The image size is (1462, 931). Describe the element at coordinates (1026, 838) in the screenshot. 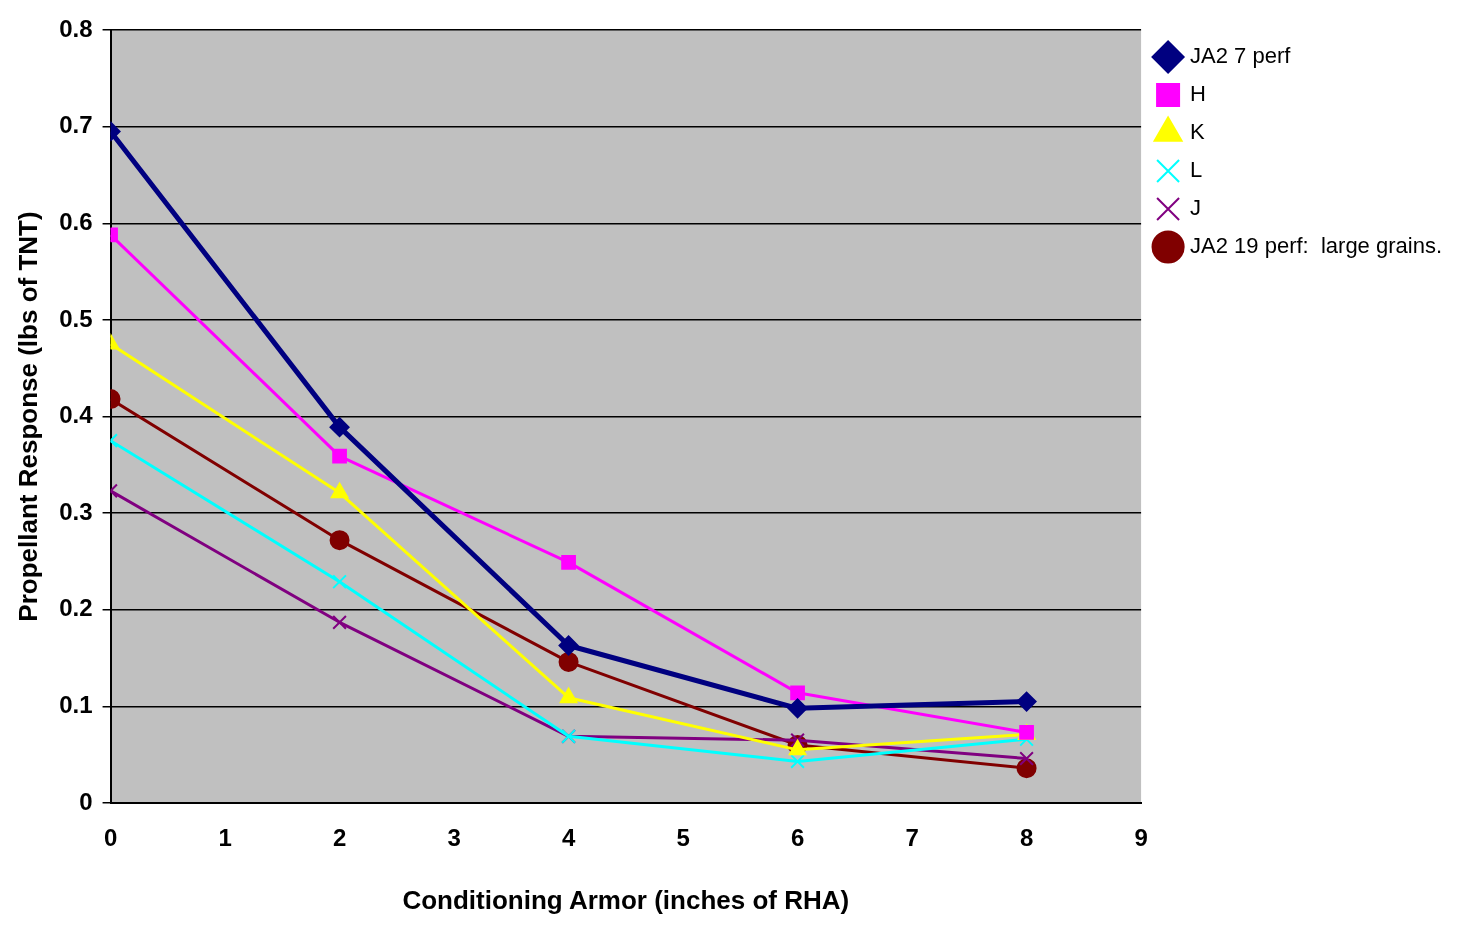

I see `x-tick-label: 8` at that location.